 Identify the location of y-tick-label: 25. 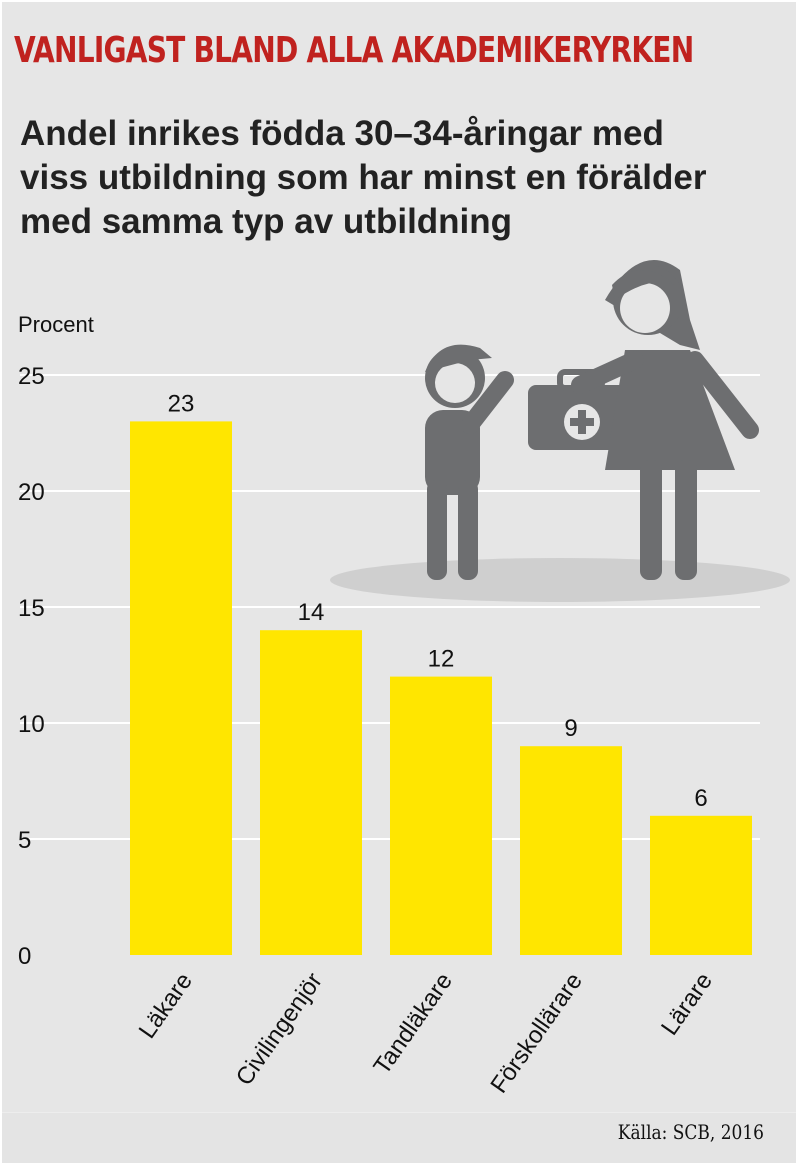
(31, 376).